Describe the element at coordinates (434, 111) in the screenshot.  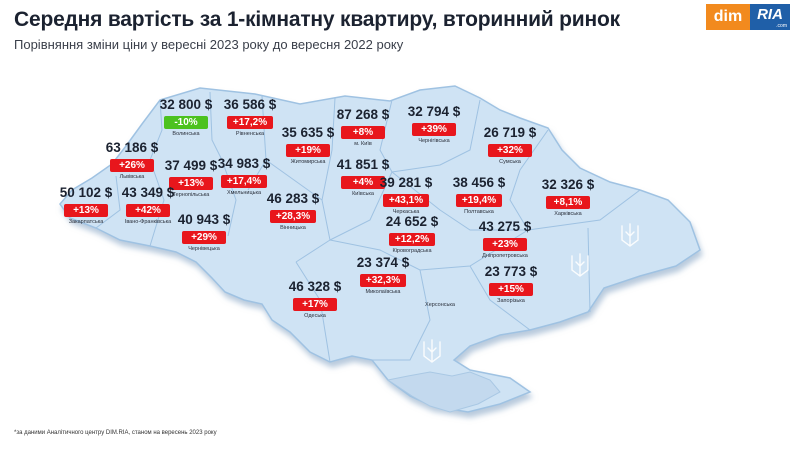
I see `region-price: 32 794 $` at that location.